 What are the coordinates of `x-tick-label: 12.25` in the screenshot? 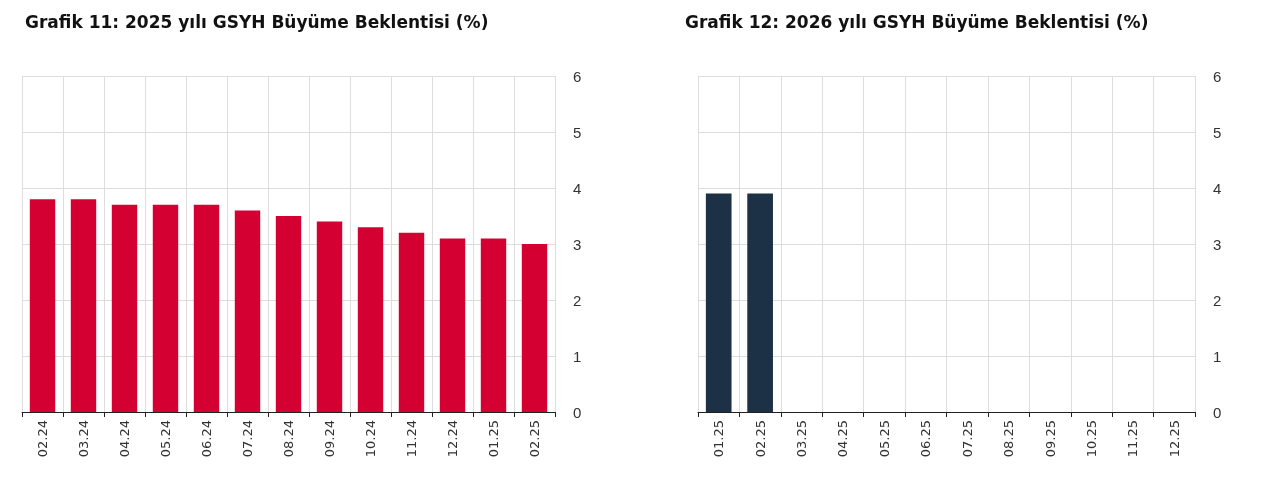 It's located at (1174, 439).